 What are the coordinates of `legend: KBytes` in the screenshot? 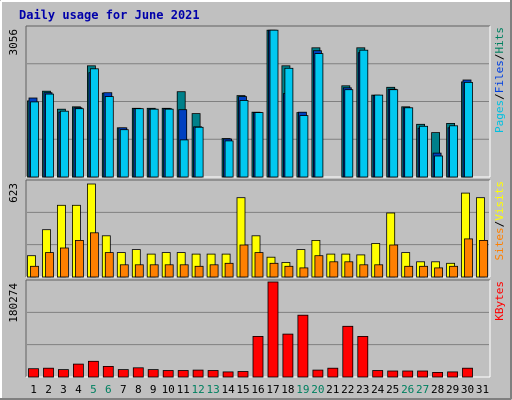 It's located at (499, 301).